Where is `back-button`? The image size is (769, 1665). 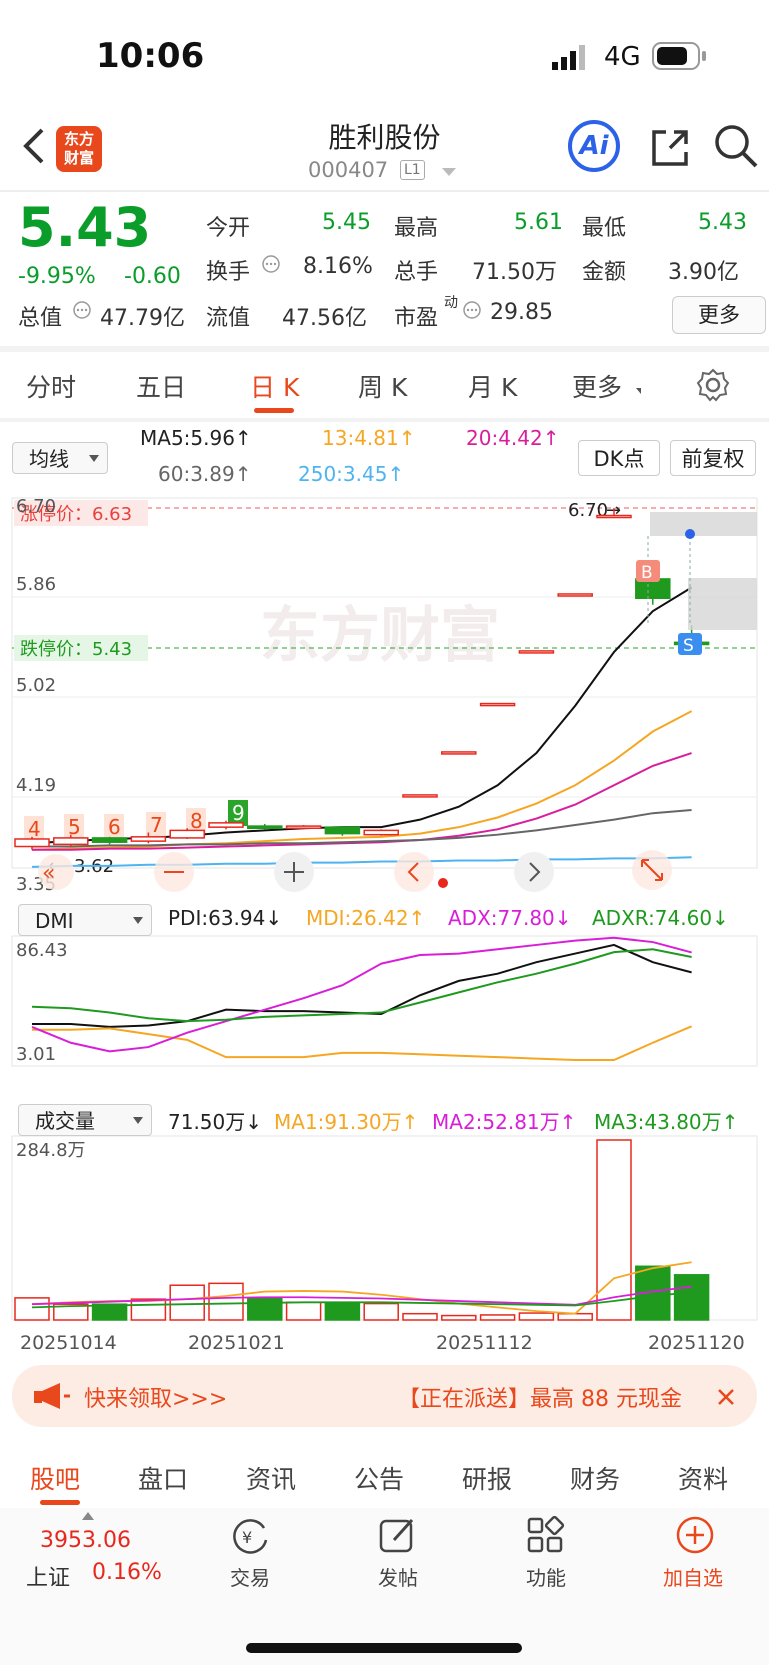 back-button is located at coordinates (33, 150).